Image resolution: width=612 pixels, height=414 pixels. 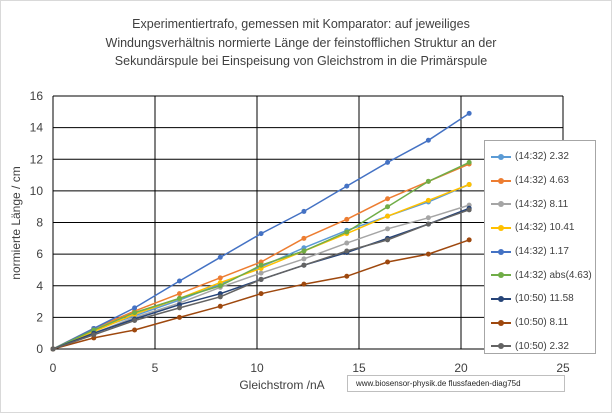 What do you see at coordinates (39, 286) in the screenshot?
I see `y-tick-label: 4` at bounding box center [39, 286].